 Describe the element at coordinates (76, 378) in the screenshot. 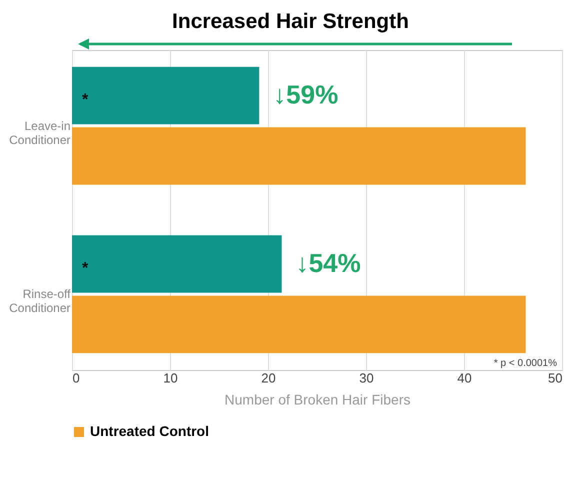

I see `x-tick-label: 0` at that location.